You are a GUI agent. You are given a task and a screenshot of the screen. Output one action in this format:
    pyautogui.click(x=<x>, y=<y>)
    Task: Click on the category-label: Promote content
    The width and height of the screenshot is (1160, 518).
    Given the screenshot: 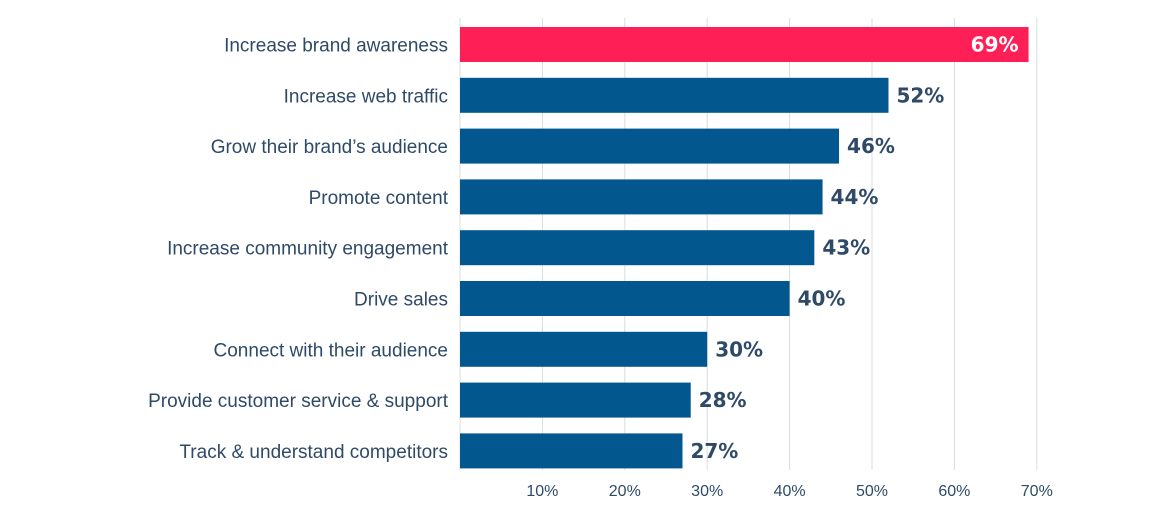 What is the action you would take?
    pyautogui.click(x=379, y=198)
    